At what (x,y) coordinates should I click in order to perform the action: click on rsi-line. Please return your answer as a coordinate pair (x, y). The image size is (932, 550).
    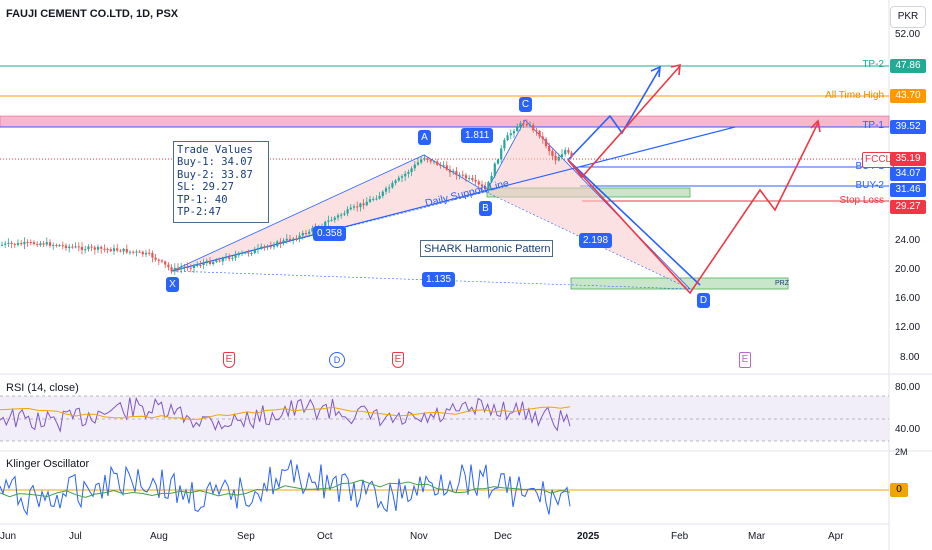
    Looking at the image, I should click on (285, 414).